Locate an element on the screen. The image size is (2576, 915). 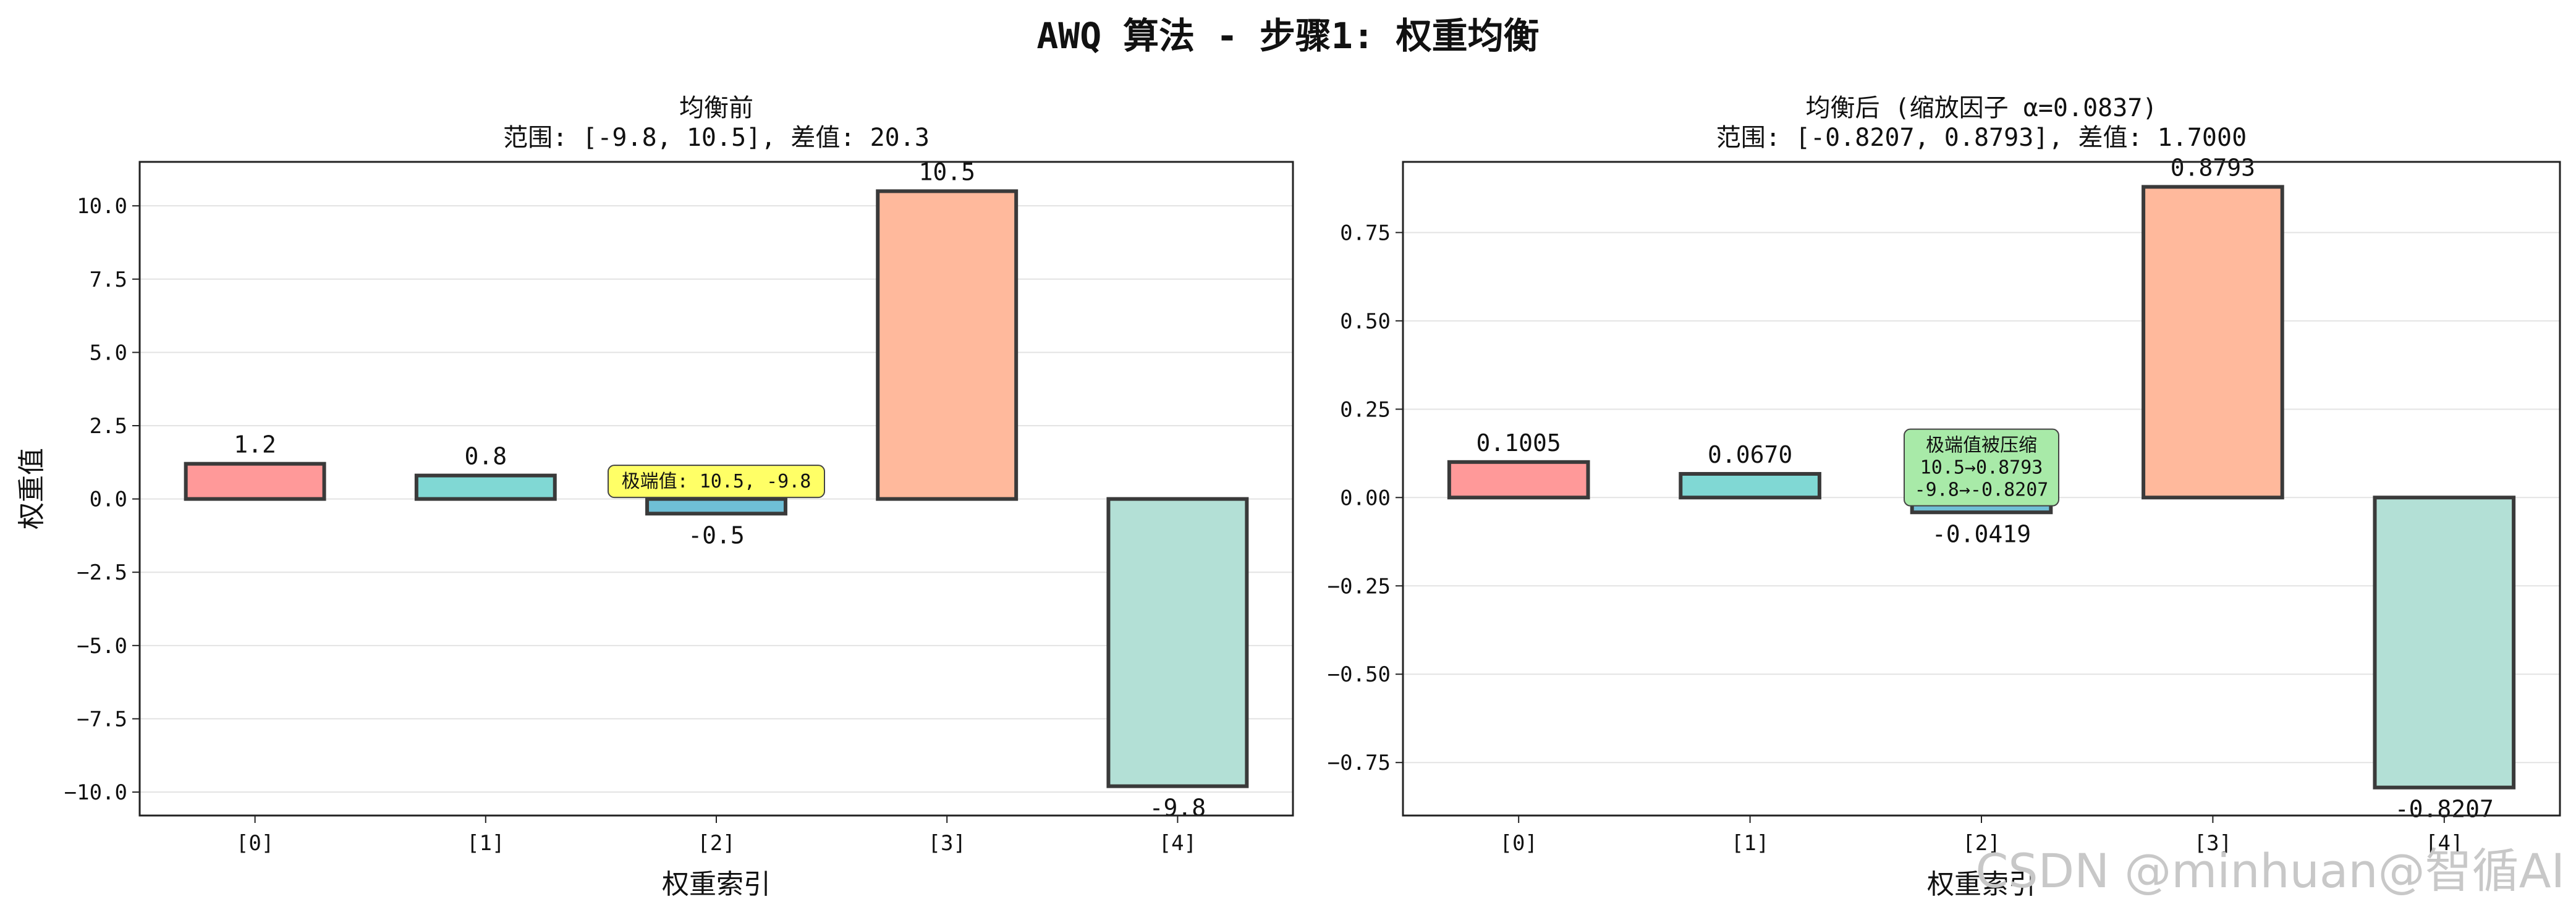
bar-value-label: -0.0419 is located at coordinates (1981, 533).